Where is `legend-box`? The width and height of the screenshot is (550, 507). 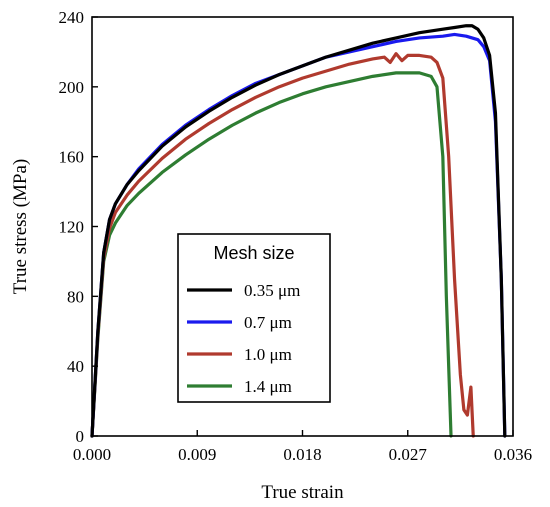
legend-box is located at coordinates (254, 318).